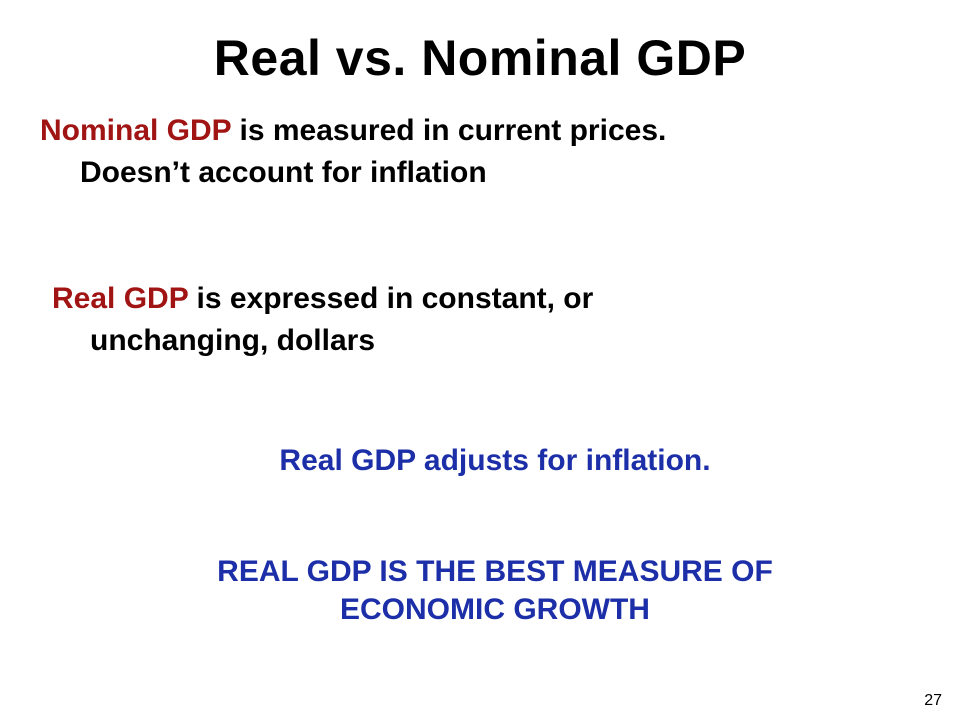 The width and height of the screenshot is (960, 720). I want to click on conclusion-line-2: ECONOMIC GROWTH, so click(495, 609).